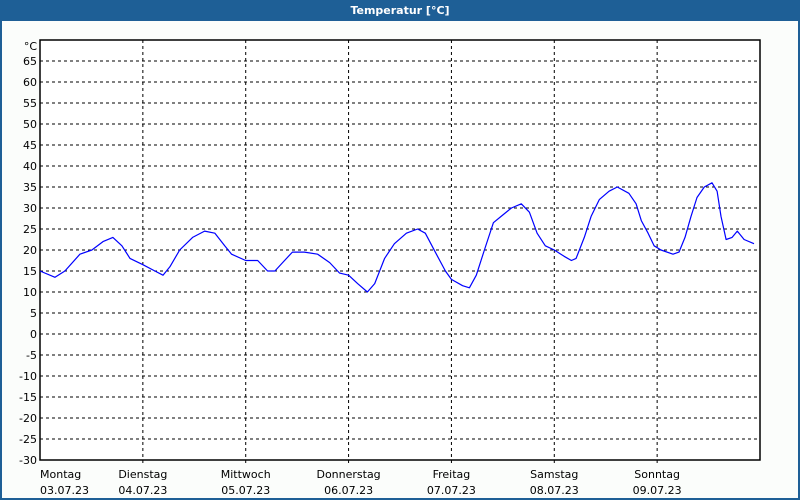  What do you see at coordinates (33, 313) in the screenshot?
I see `y-tick-label: 5` at bounding box center [33, 313].